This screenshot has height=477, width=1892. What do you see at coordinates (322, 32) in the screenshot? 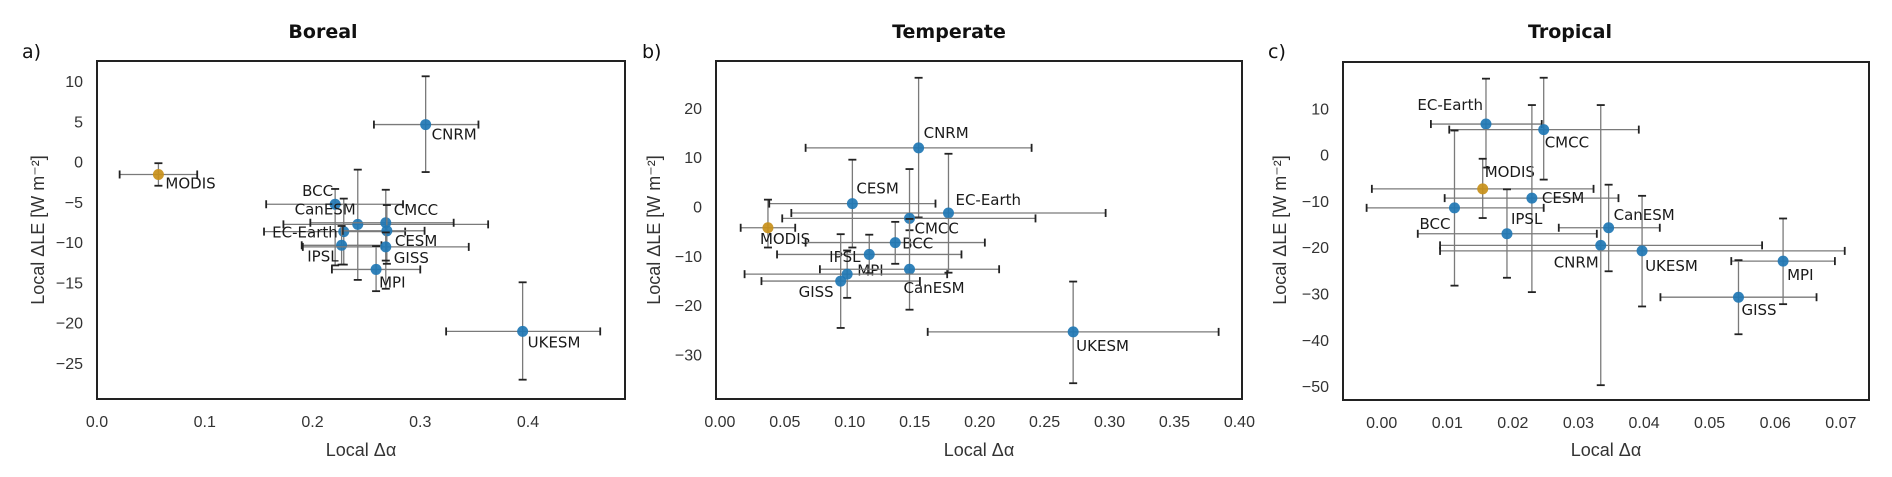
I see `chart-title: Boreal` at bounding box center [322, 32].